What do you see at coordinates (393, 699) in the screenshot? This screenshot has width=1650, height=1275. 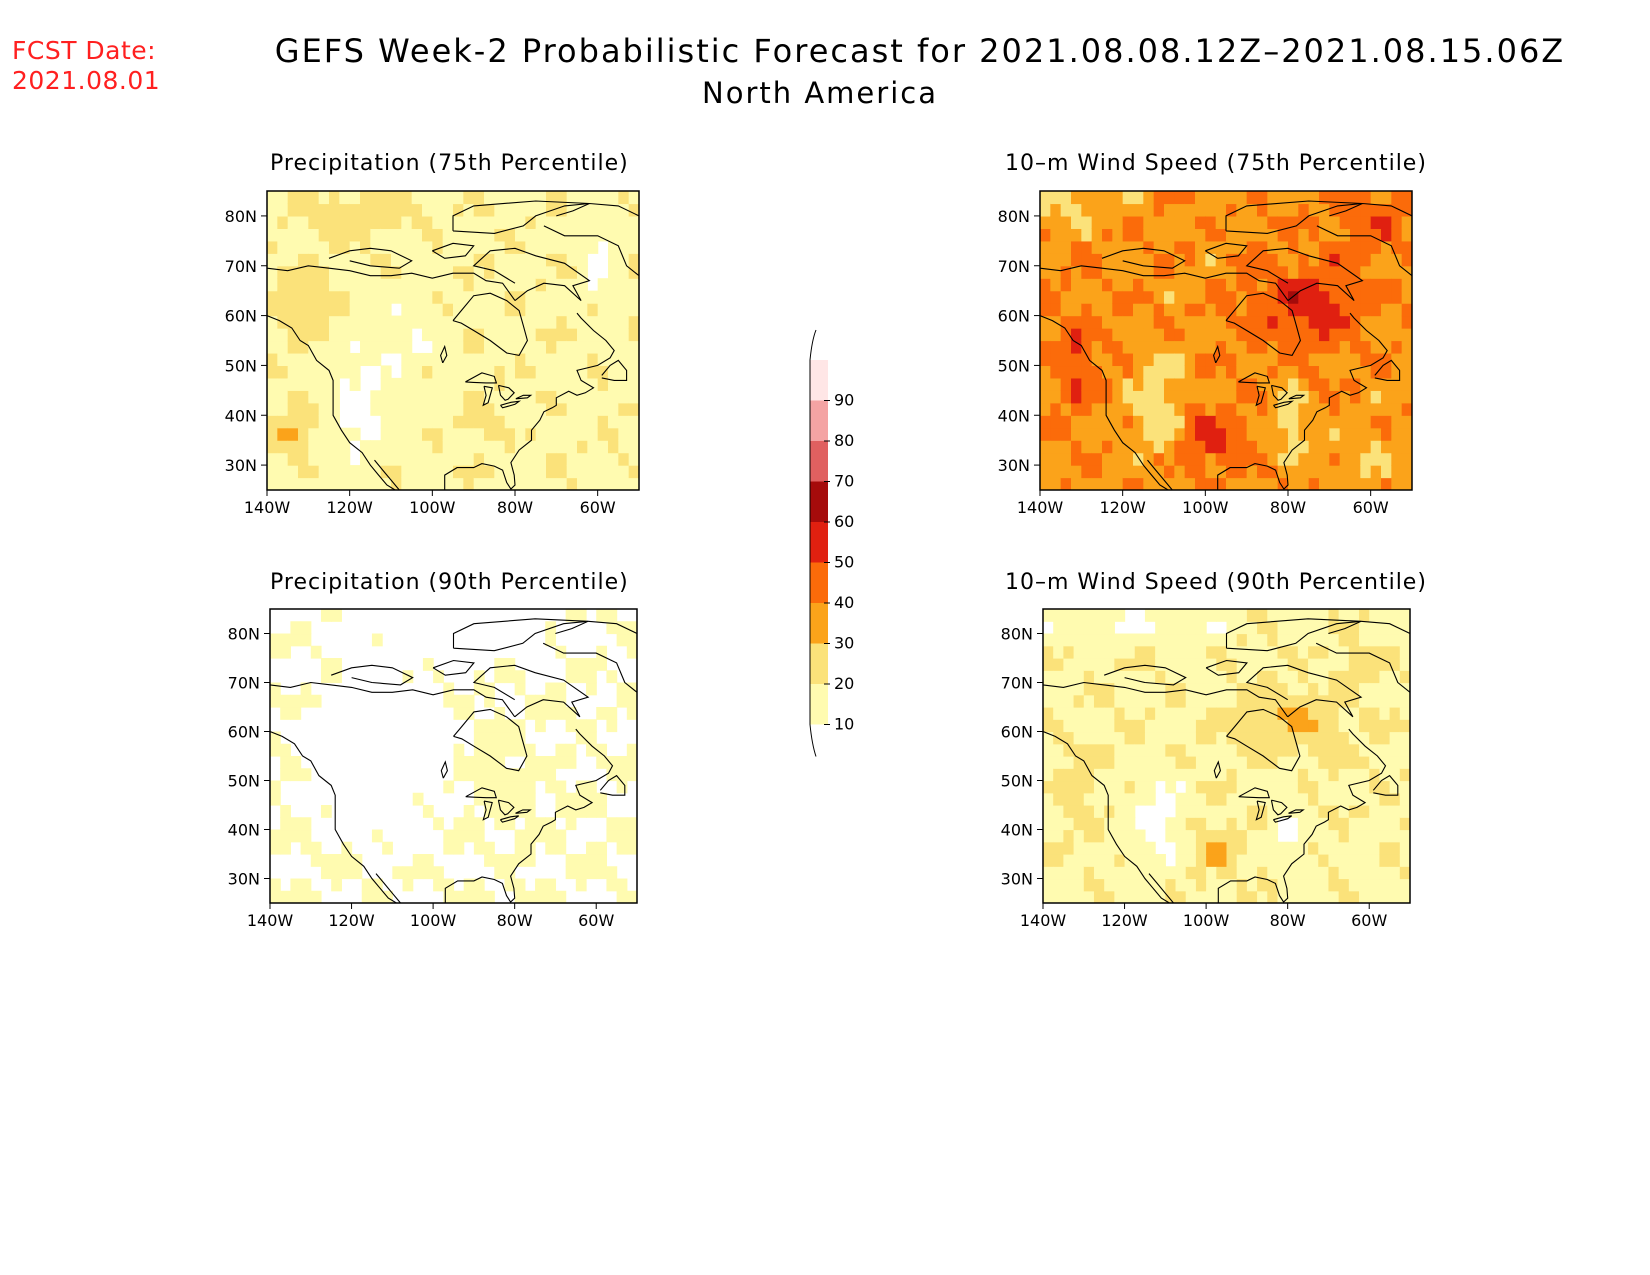 I see `coastline` at bounding box center [393, 699].